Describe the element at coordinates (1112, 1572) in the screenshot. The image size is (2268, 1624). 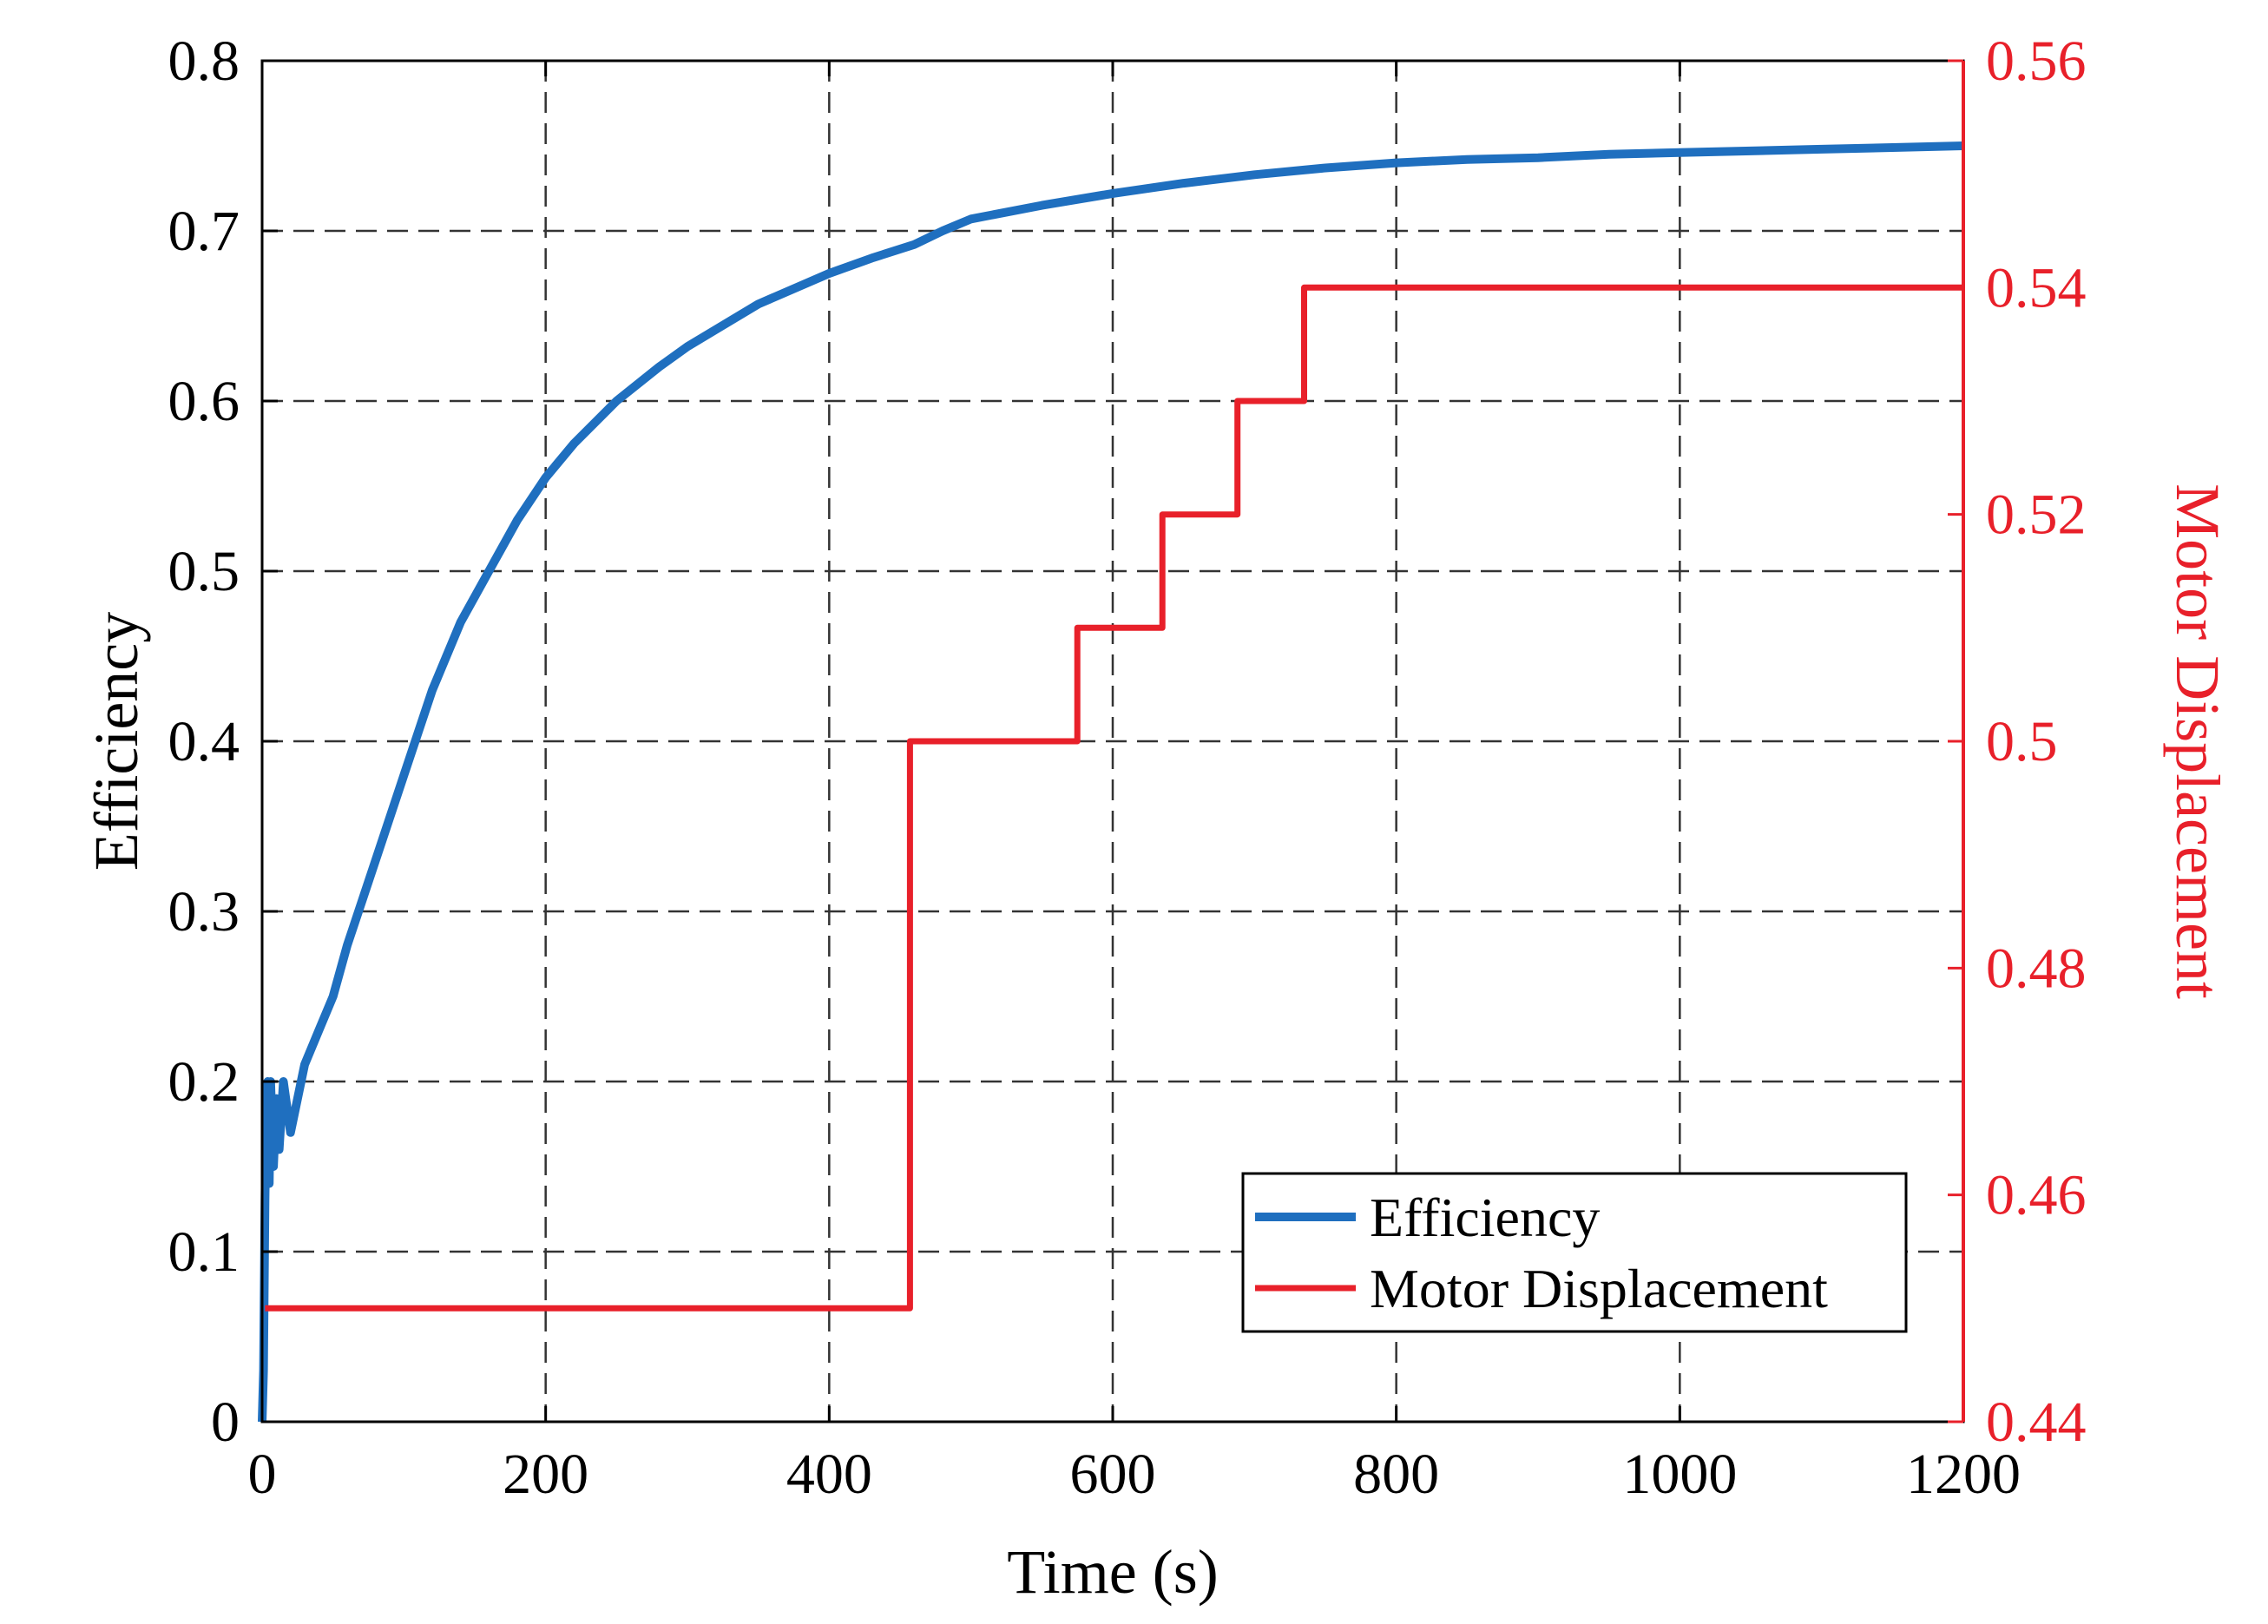
I see `x-axis-title: Time (s)` at that location.